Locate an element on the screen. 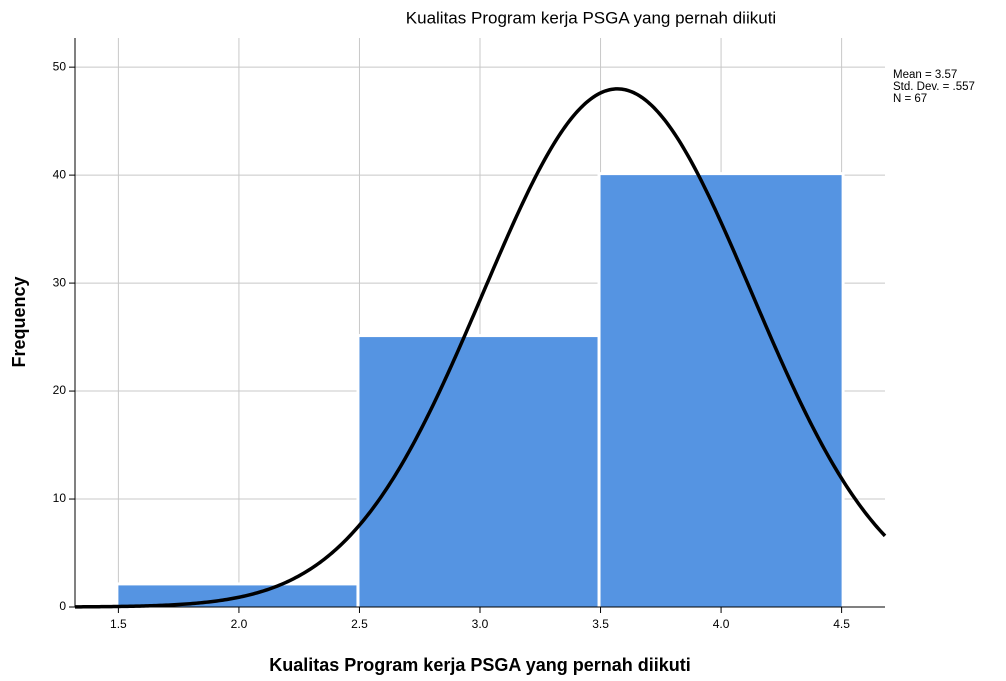 This screenshot has height=681, width=1006. x-tick-label: 1.5 is located at coordinates (118, 624).